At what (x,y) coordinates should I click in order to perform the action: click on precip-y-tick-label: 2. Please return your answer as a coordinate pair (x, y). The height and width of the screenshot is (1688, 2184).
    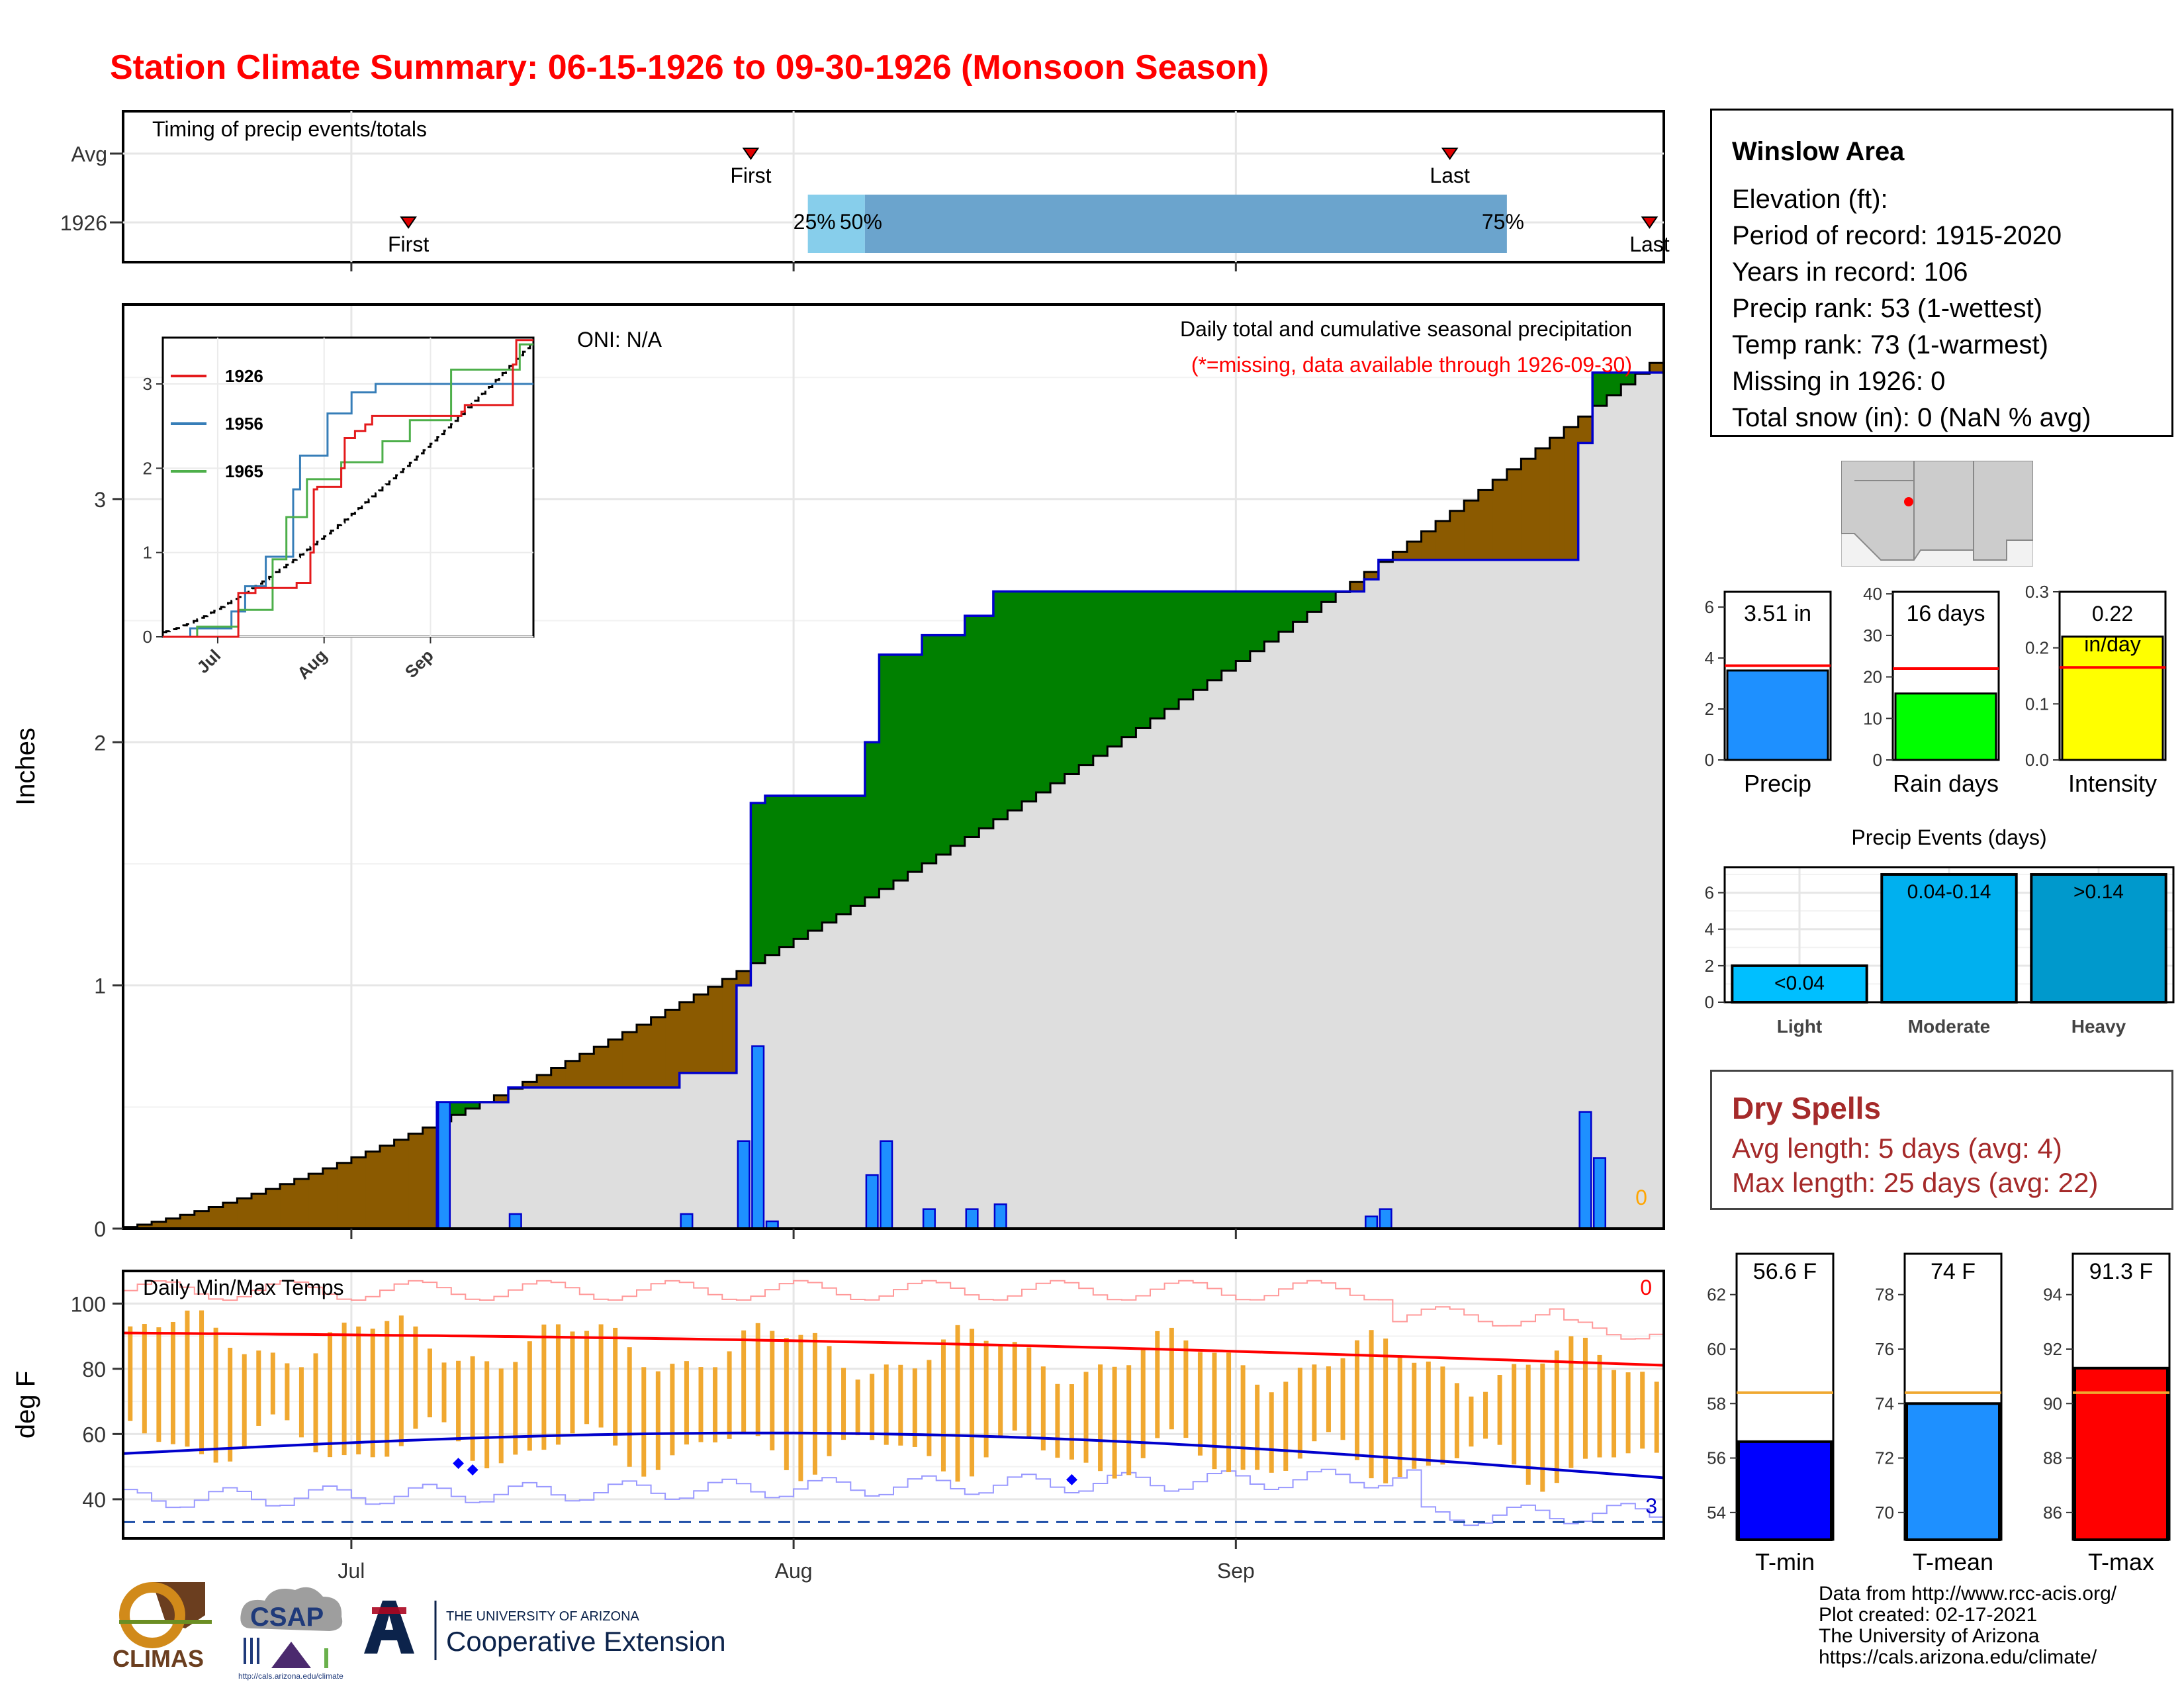
    Looking at the image, I should click on (100, 743).